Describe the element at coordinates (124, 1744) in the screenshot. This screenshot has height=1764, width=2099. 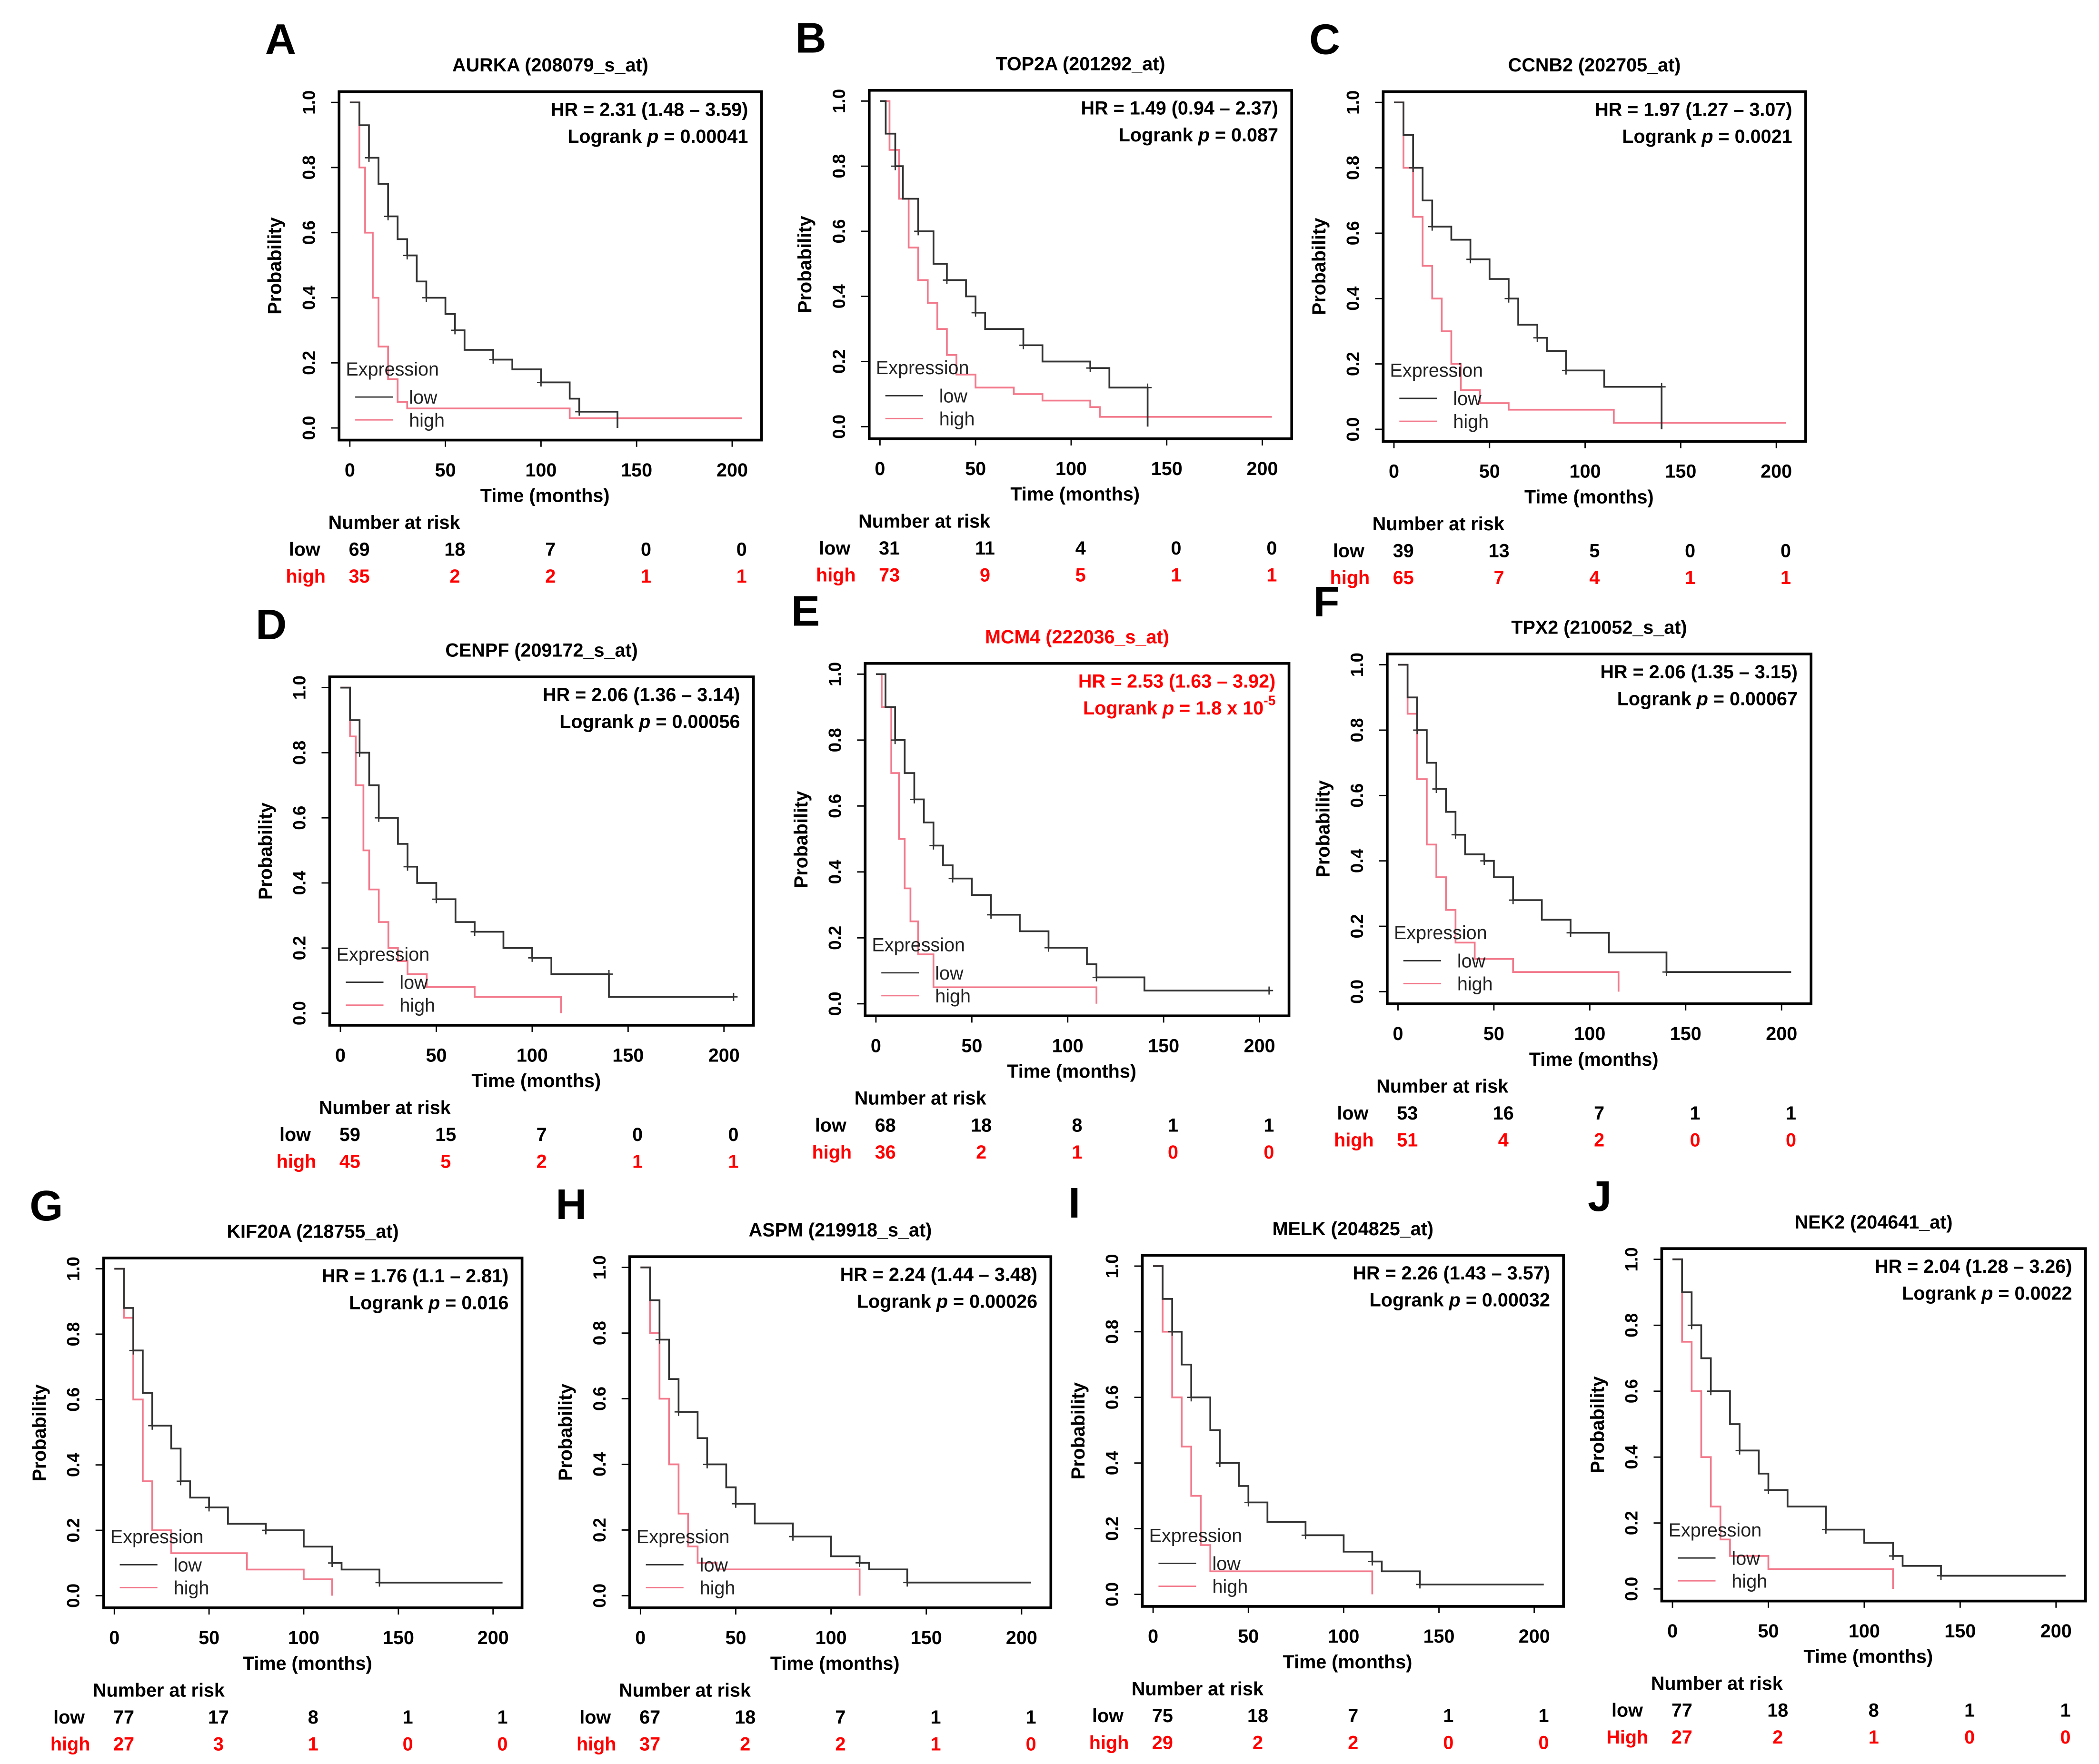
I see `risk-high-count: 27` at that location.